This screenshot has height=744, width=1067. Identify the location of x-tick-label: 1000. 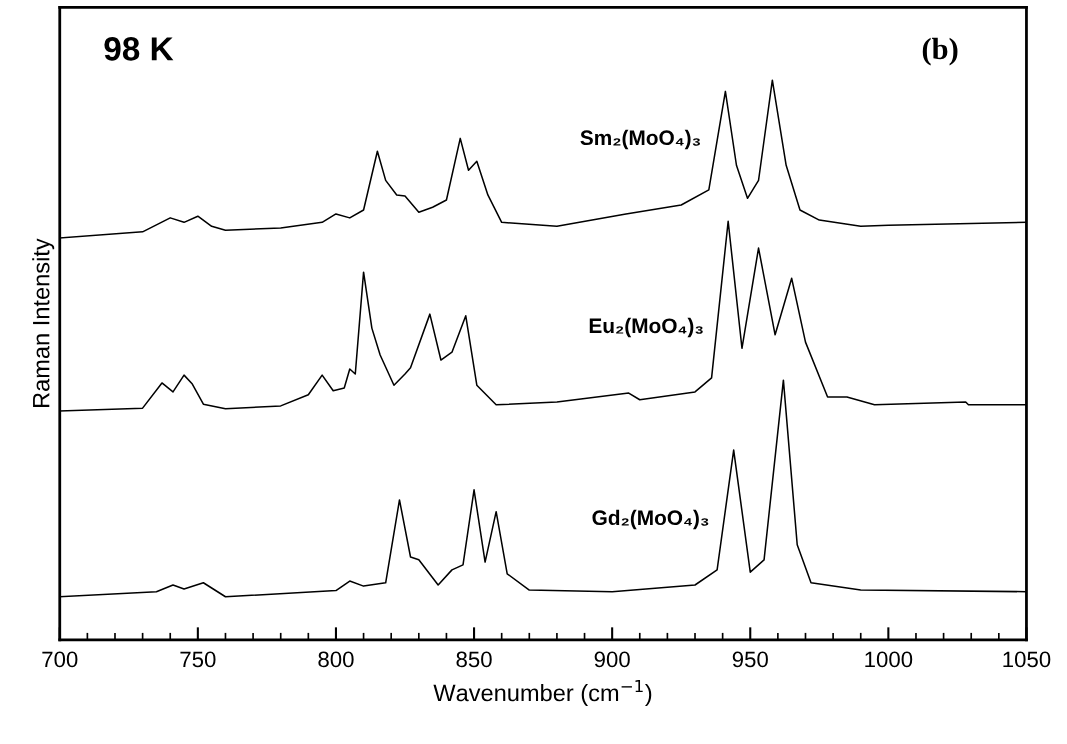
(889, 659).